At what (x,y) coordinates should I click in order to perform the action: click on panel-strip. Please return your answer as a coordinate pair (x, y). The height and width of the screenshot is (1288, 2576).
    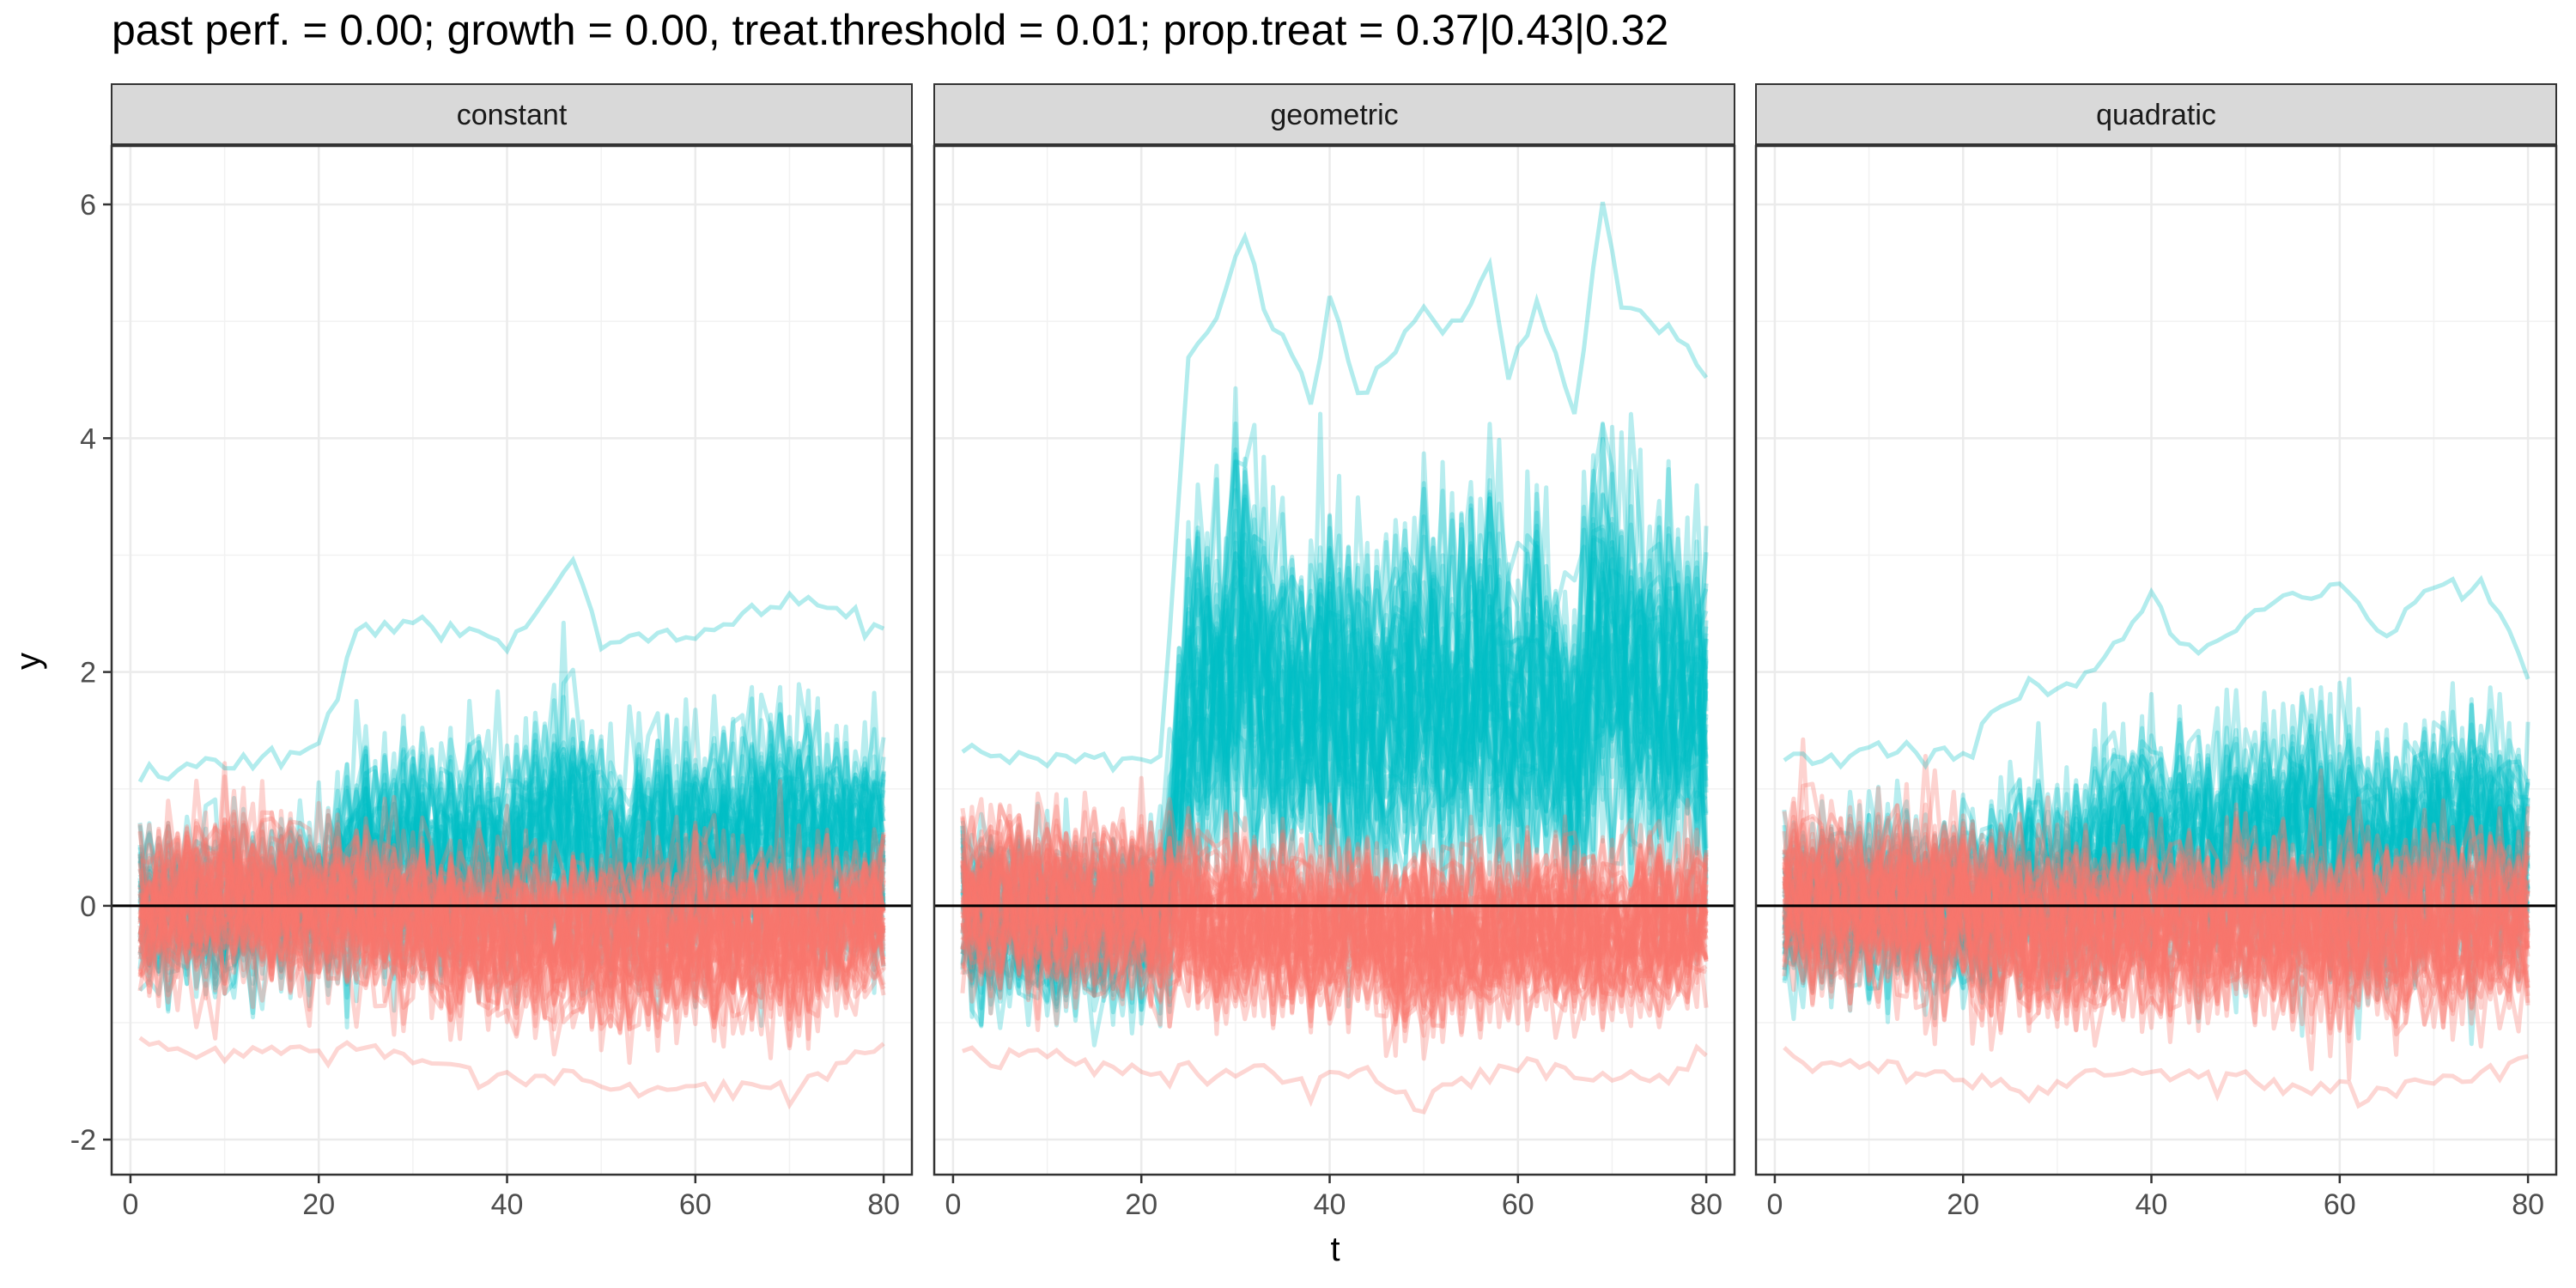
    Looking at the image, I should click on (512, 114).